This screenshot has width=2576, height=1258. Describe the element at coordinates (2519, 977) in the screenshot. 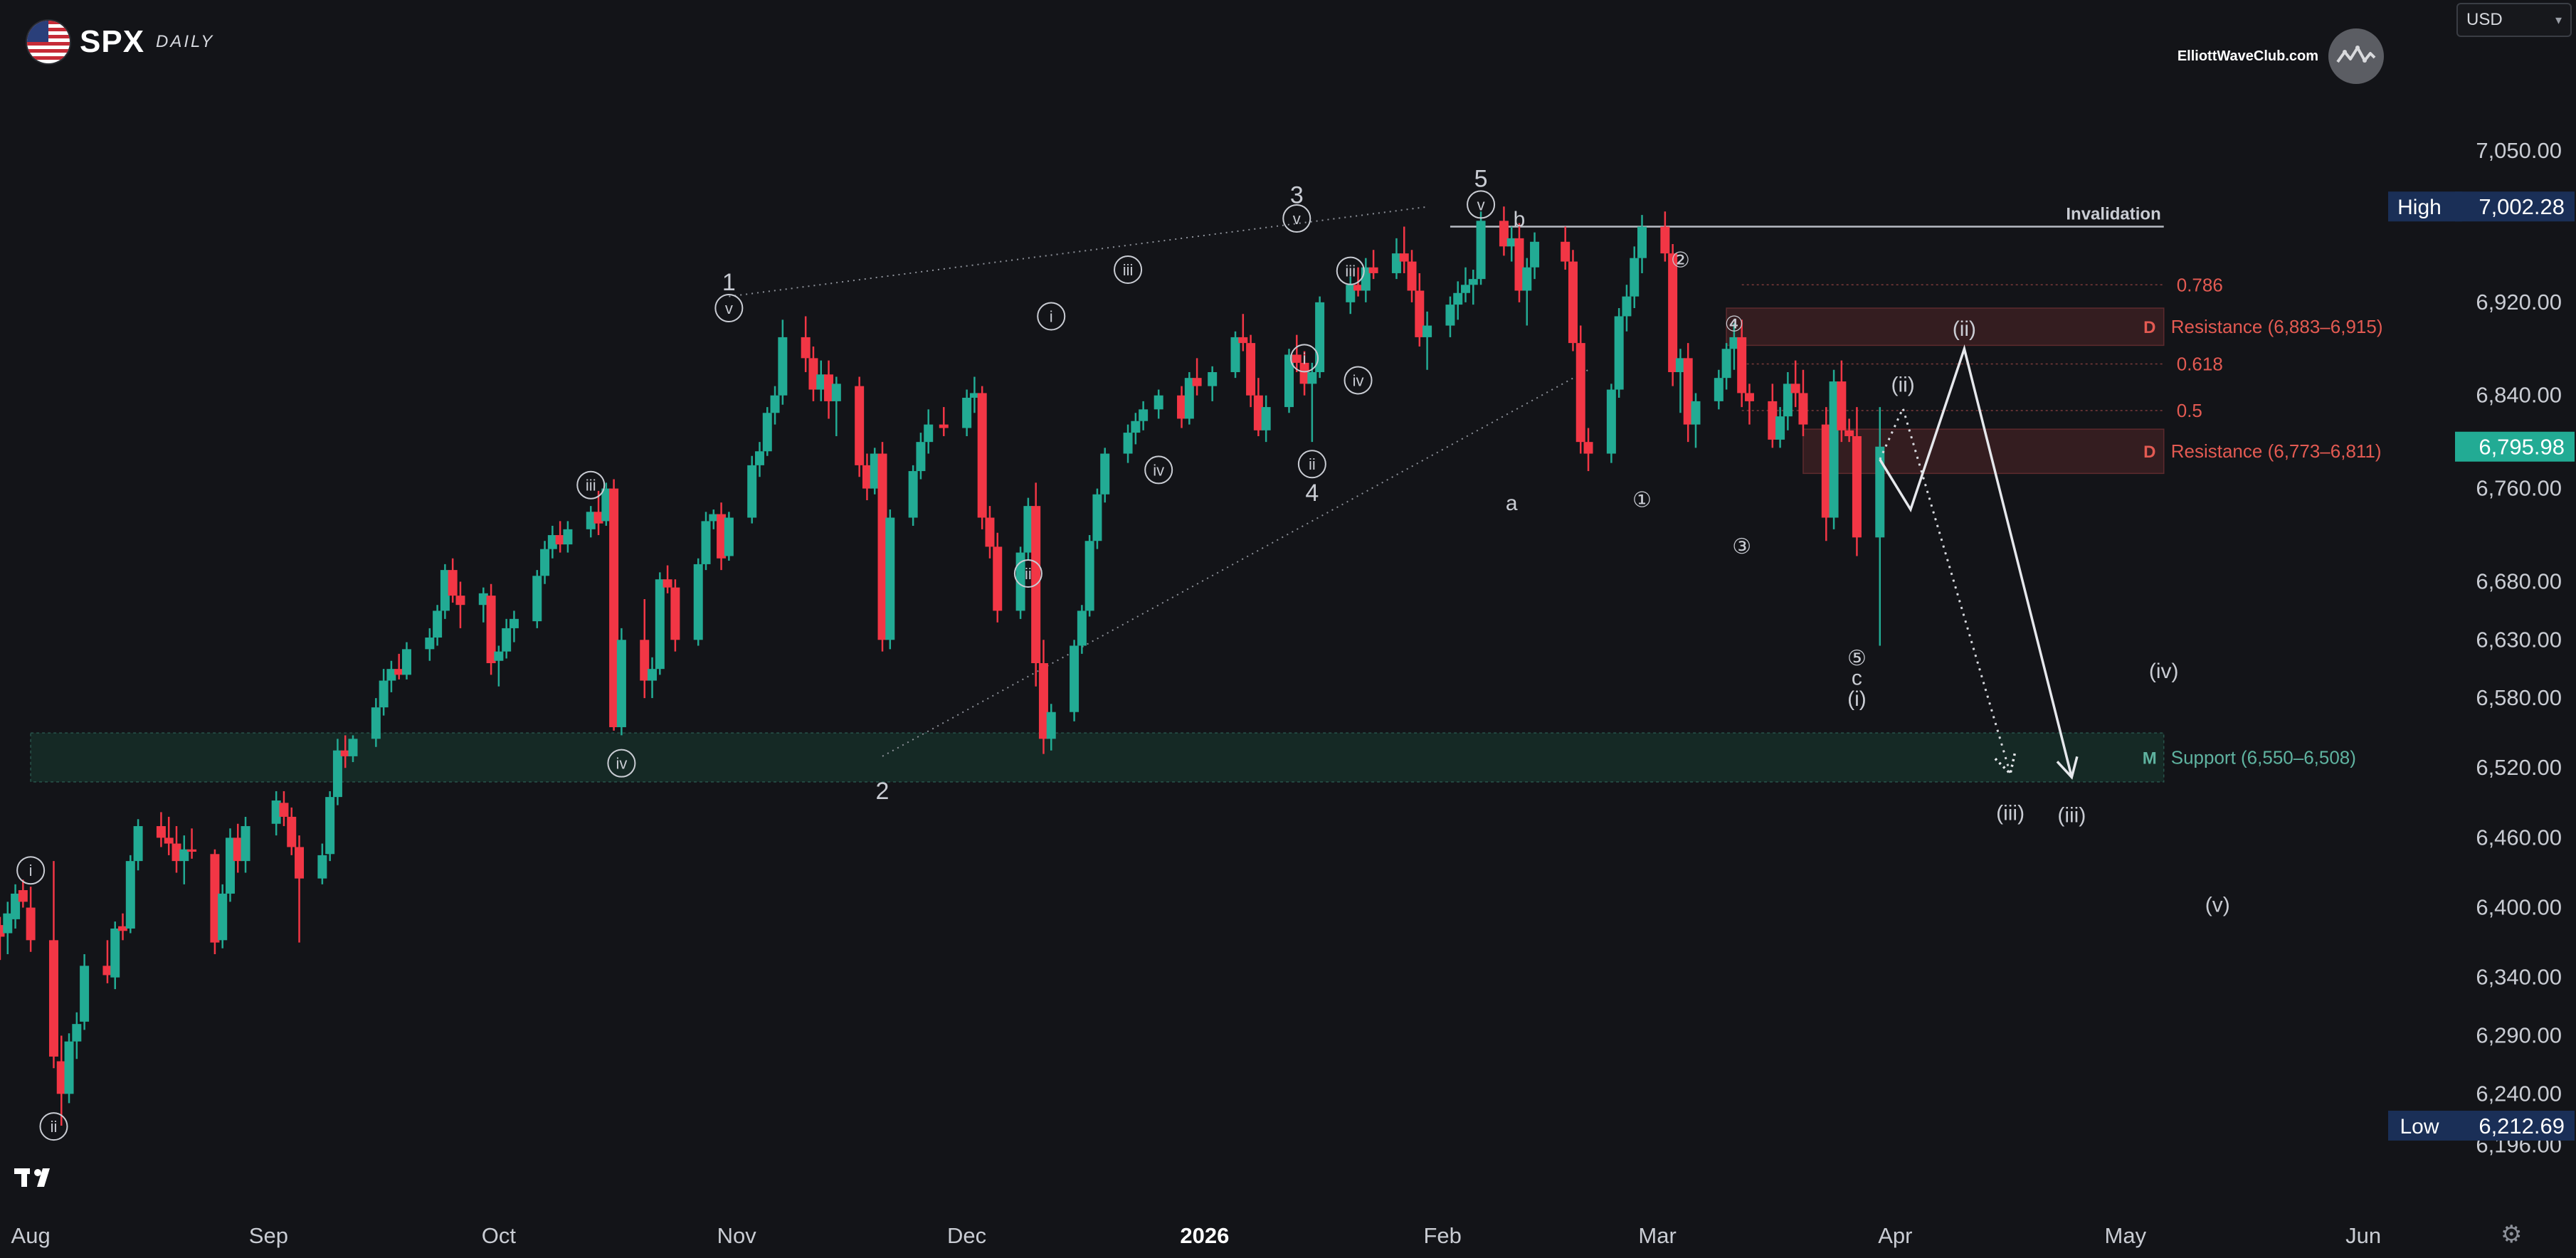

I see `y-axis-tick-label: 6,340.00` at that location.